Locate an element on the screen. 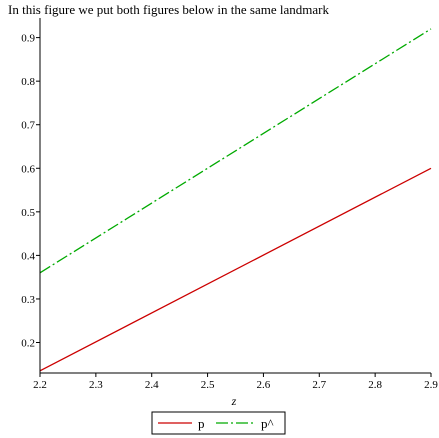 Image resolution: width=439 pixels, height=438 pixels. x-tick-label: 2.7 is located at coordinates (319, 385).